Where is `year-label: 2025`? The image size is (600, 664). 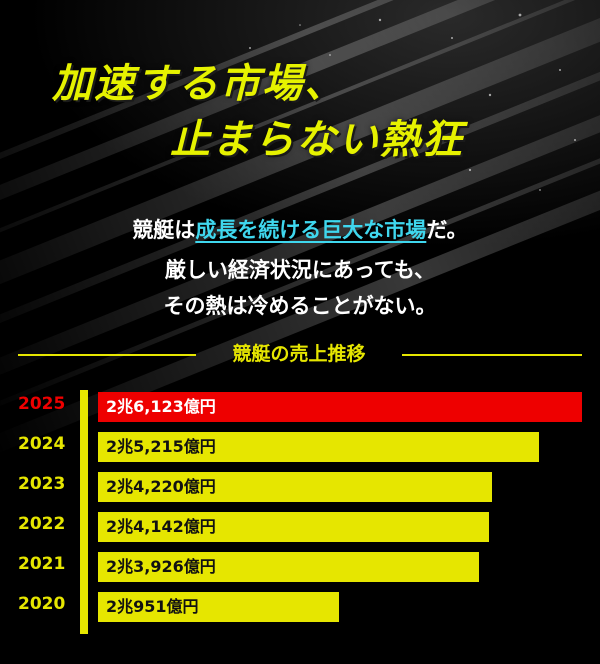 year-label: 2025 is located at coordinates (42, 404).